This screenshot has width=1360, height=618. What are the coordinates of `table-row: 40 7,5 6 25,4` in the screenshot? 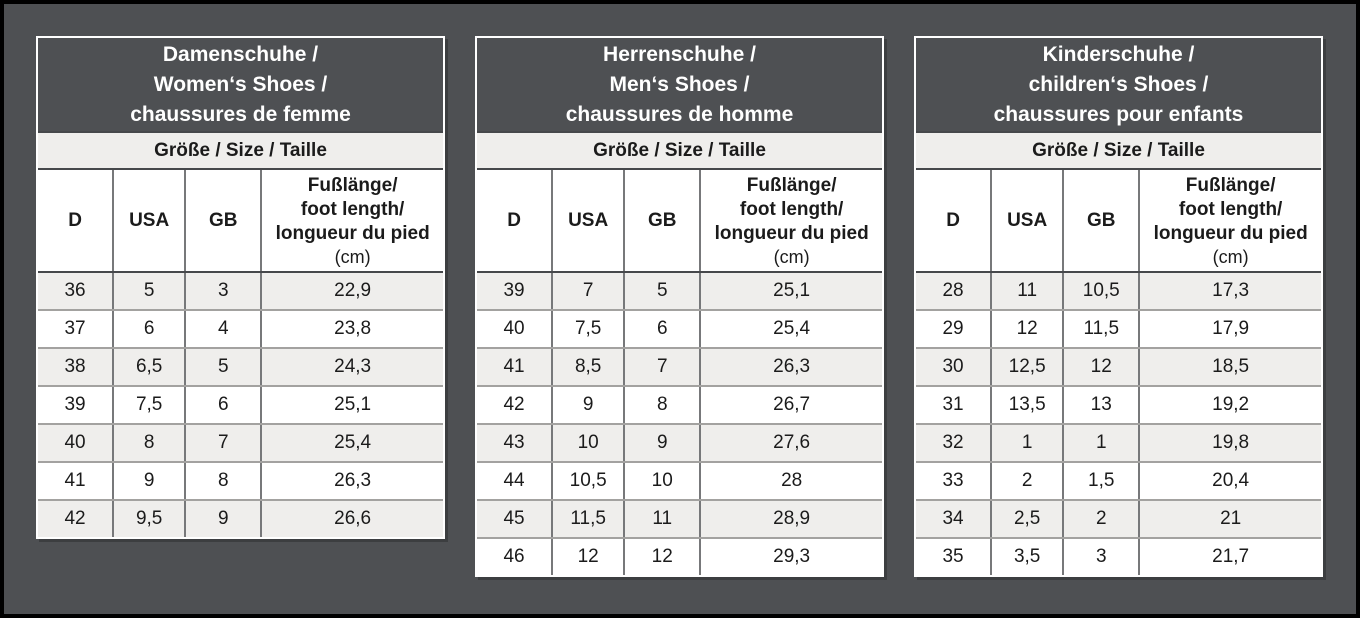 It's located at (679, 328).